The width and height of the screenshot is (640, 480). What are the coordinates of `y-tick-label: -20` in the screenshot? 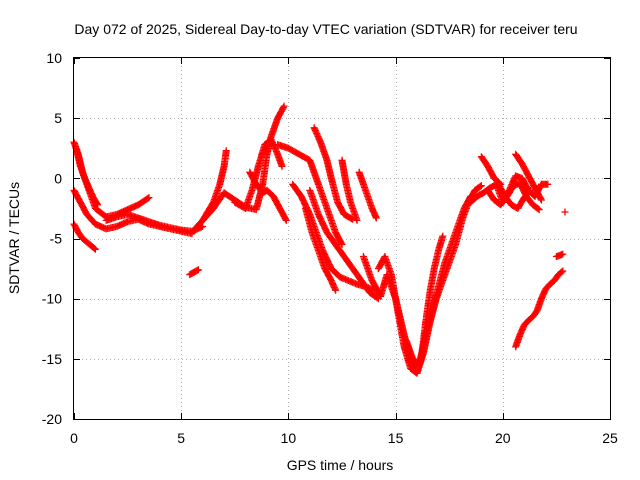 It's located at (52, 419).